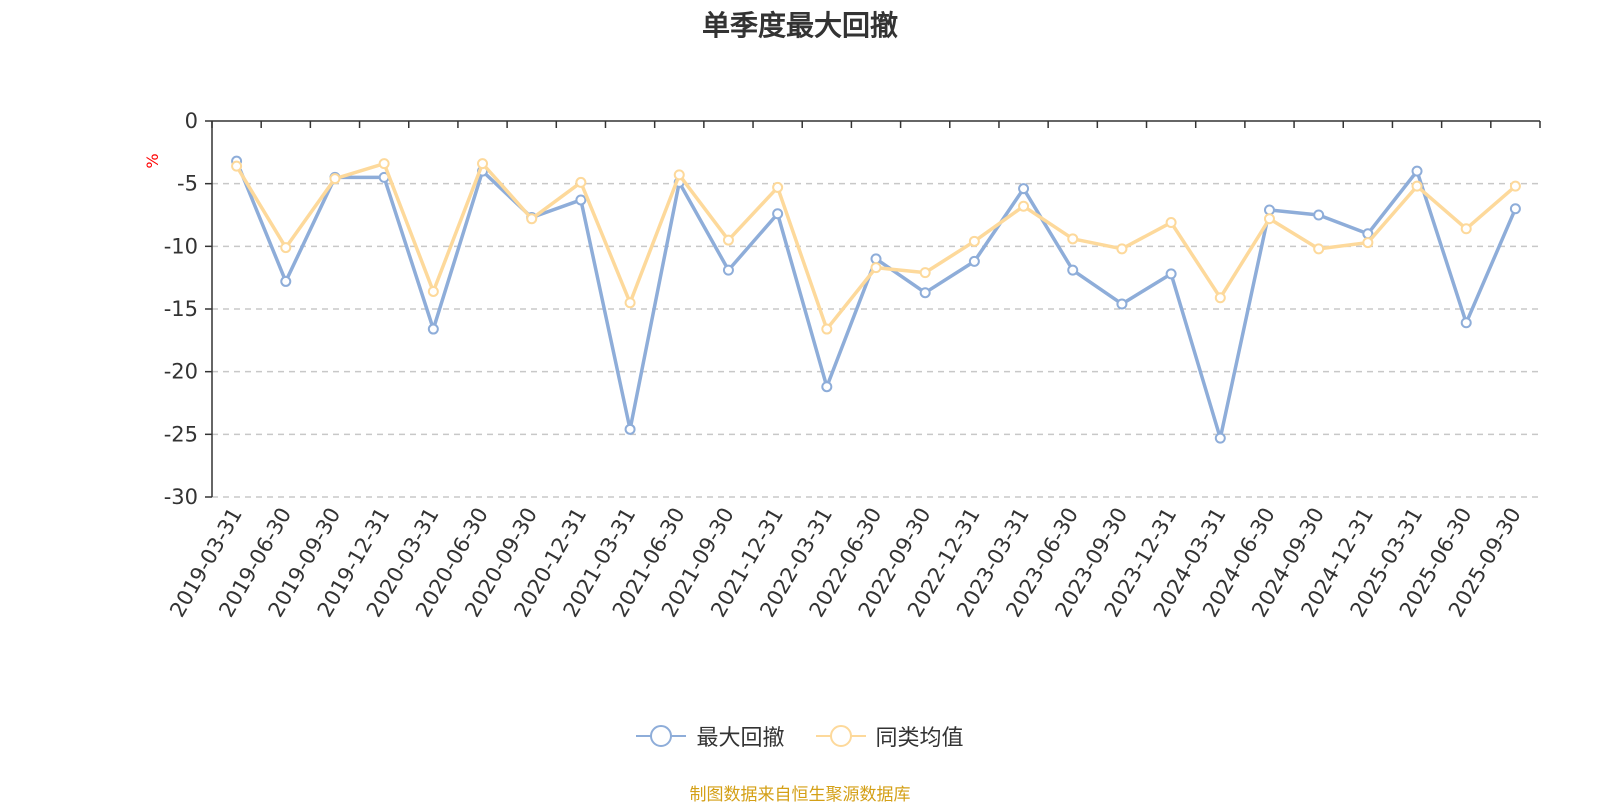 Image resolution: width=1600 pixels, height=805 pixels. What do you see at coordinates (187, 184) in the screenshot?
I see `y-tick-label: -5` at bounding box center [187, 184].